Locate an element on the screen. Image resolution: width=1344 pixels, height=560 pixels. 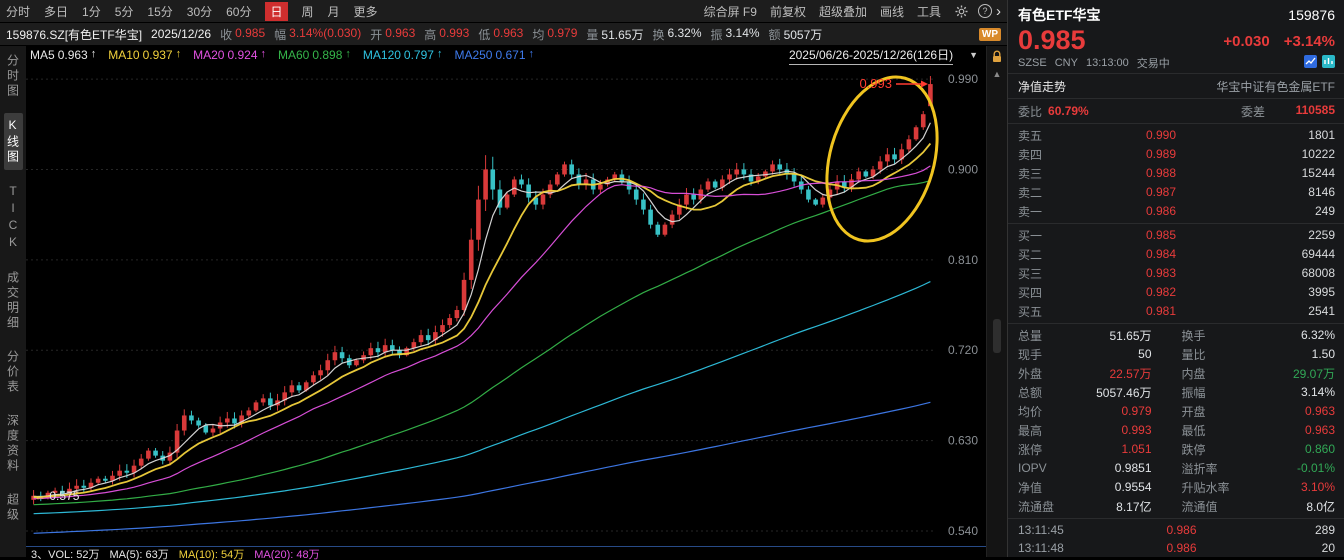
weibi-value: 60.79% is located at coordinates (1068, 111).